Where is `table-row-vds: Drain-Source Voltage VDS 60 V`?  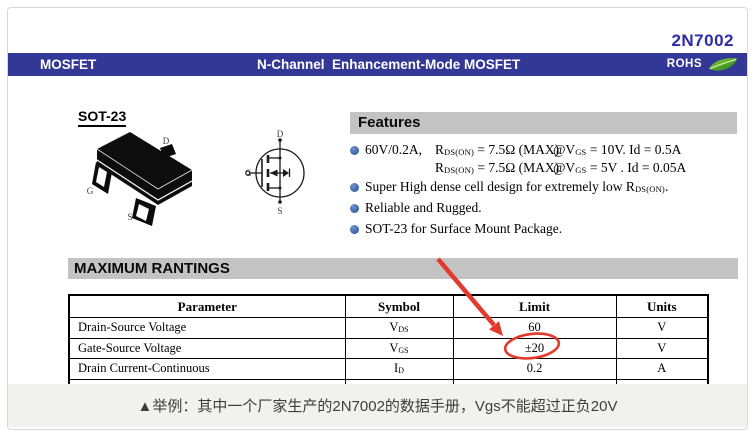 table-row-vds: Drain-Source Voltage VDS 60 V is located at coordinates (388, 328).